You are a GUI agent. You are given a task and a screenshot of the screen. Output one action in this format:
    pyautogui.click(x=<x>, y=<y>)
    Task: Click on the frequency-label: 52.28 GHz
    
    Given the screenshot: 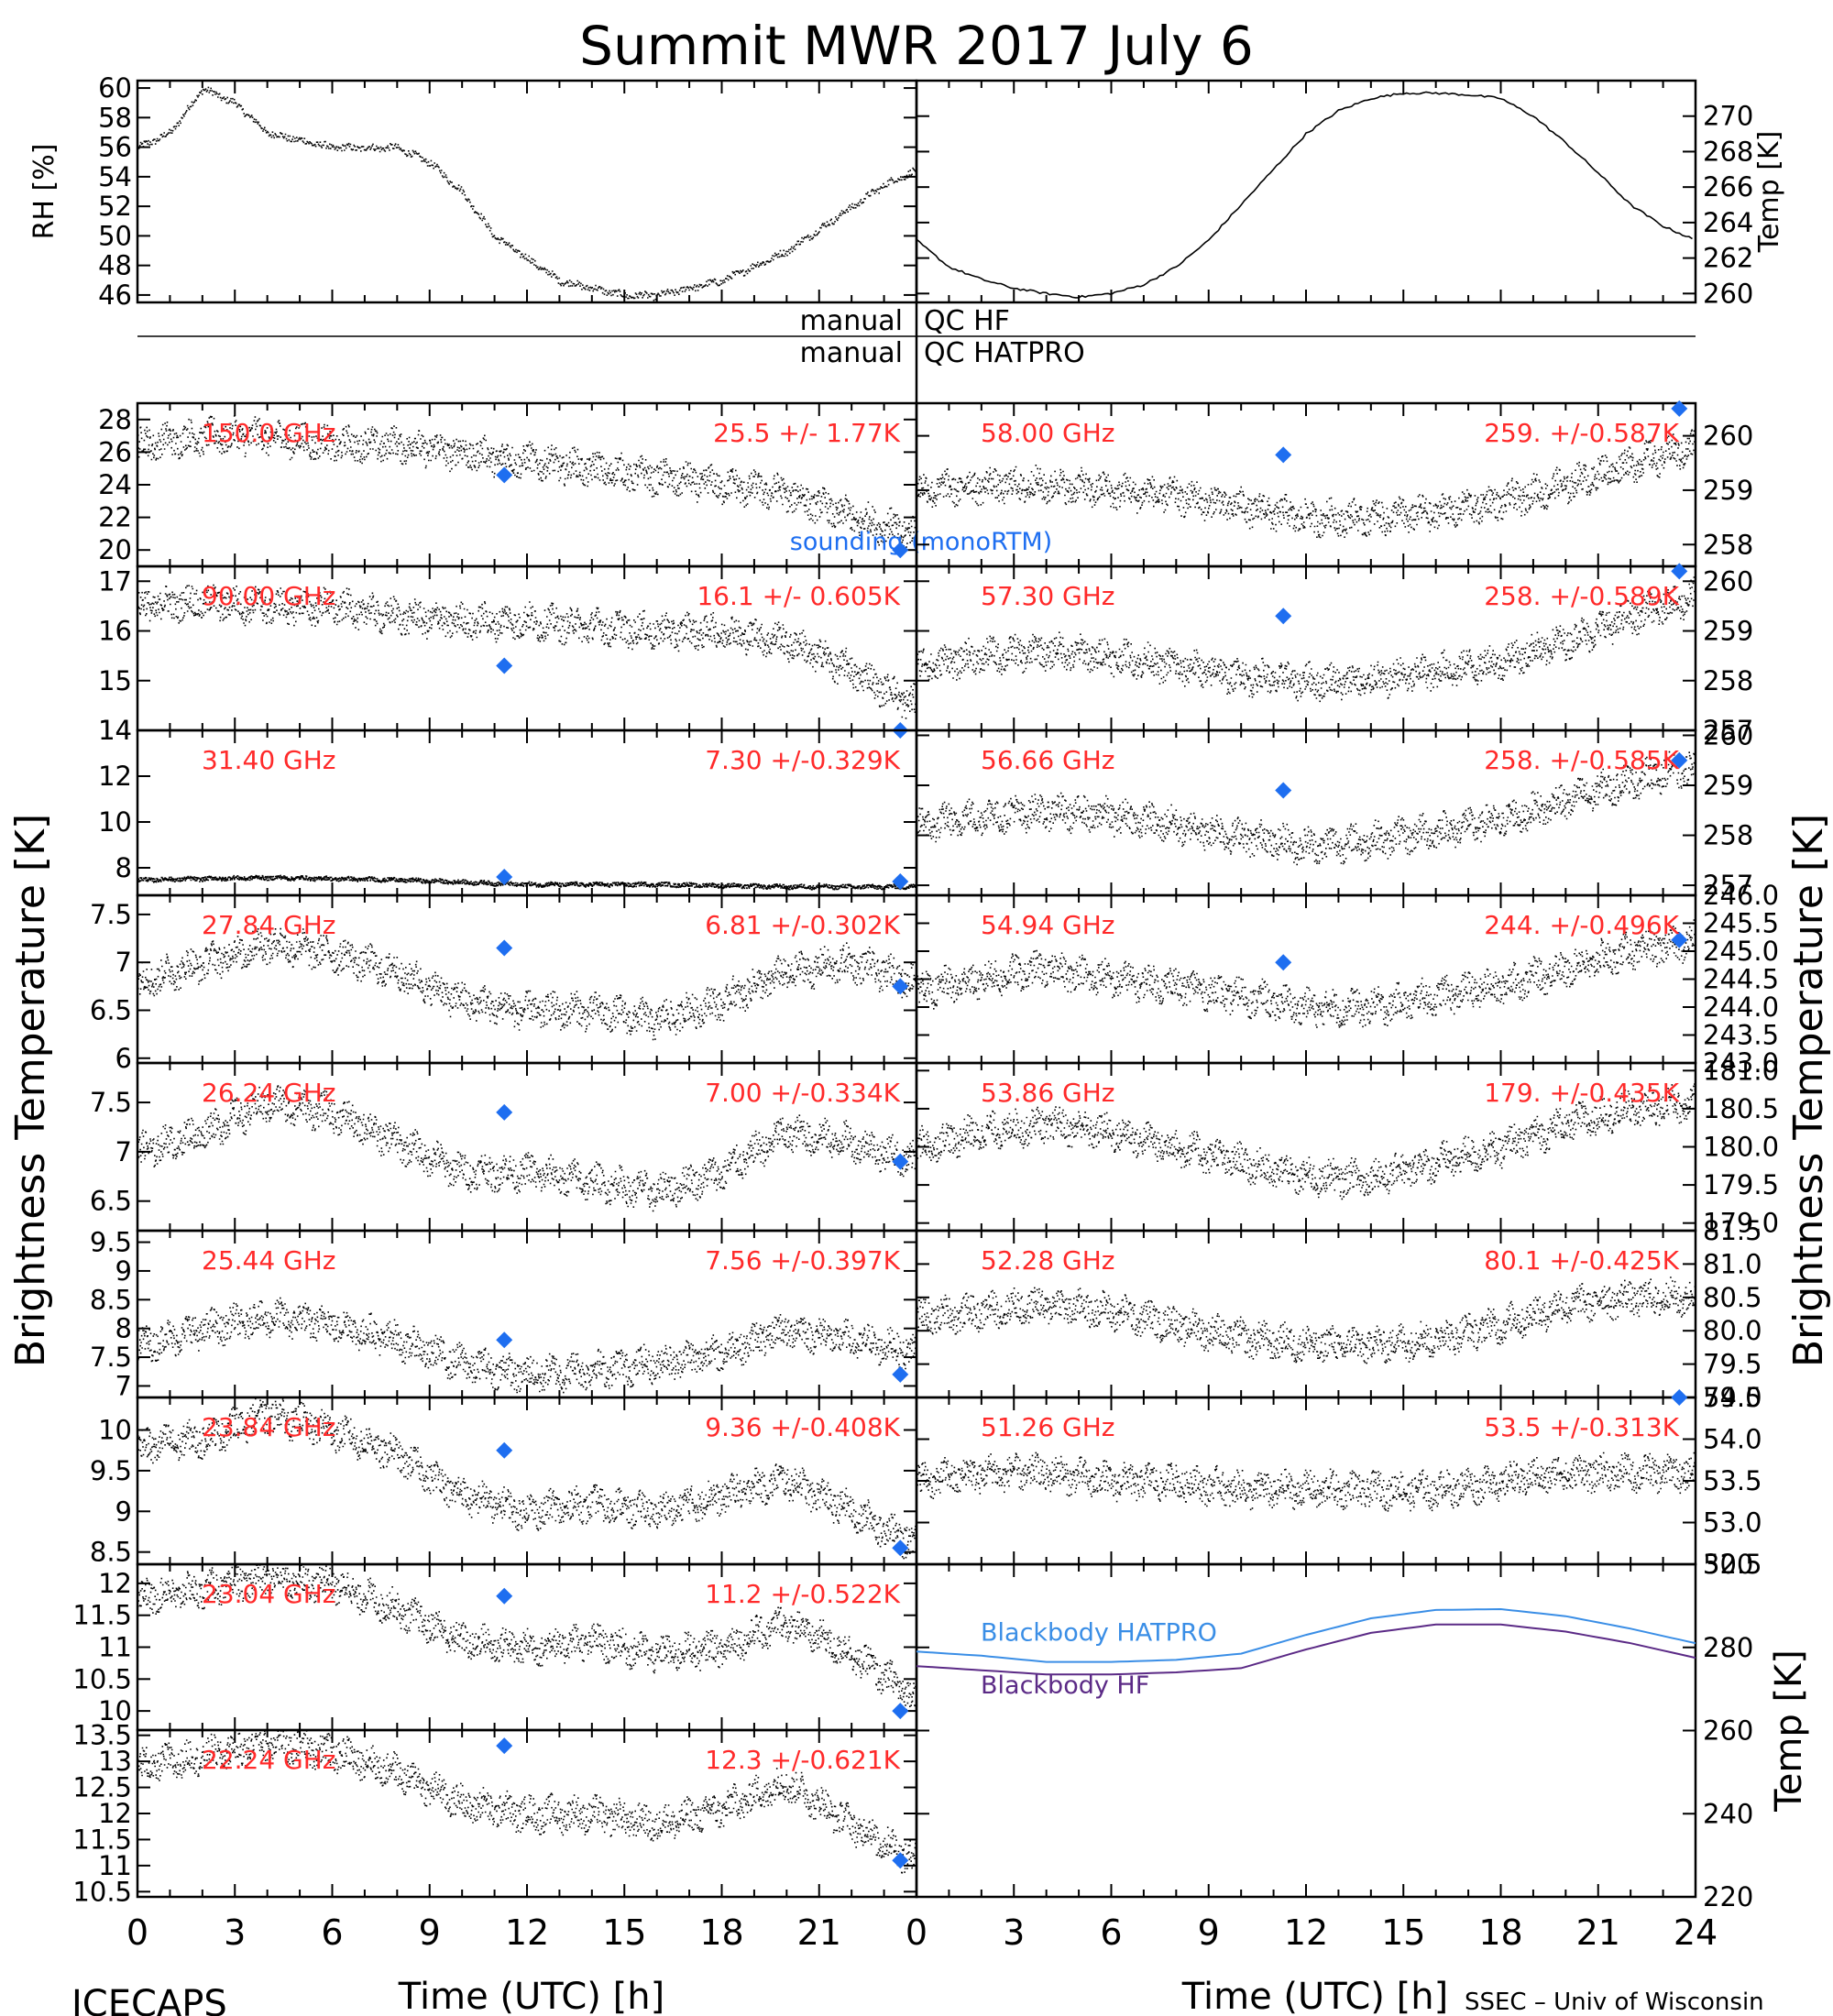 What is the action you would take?
    pyautogui.click(x=1048, y=1260)
    